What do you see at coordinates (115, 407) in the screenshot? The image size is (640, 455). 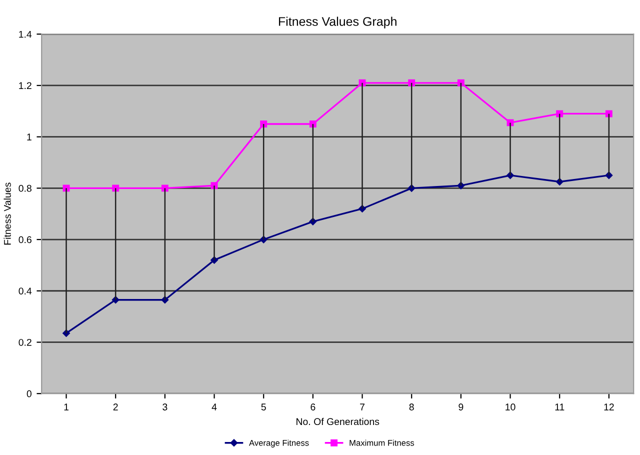 I see `x-tick-label: 2` at bounding box center [115, 407].